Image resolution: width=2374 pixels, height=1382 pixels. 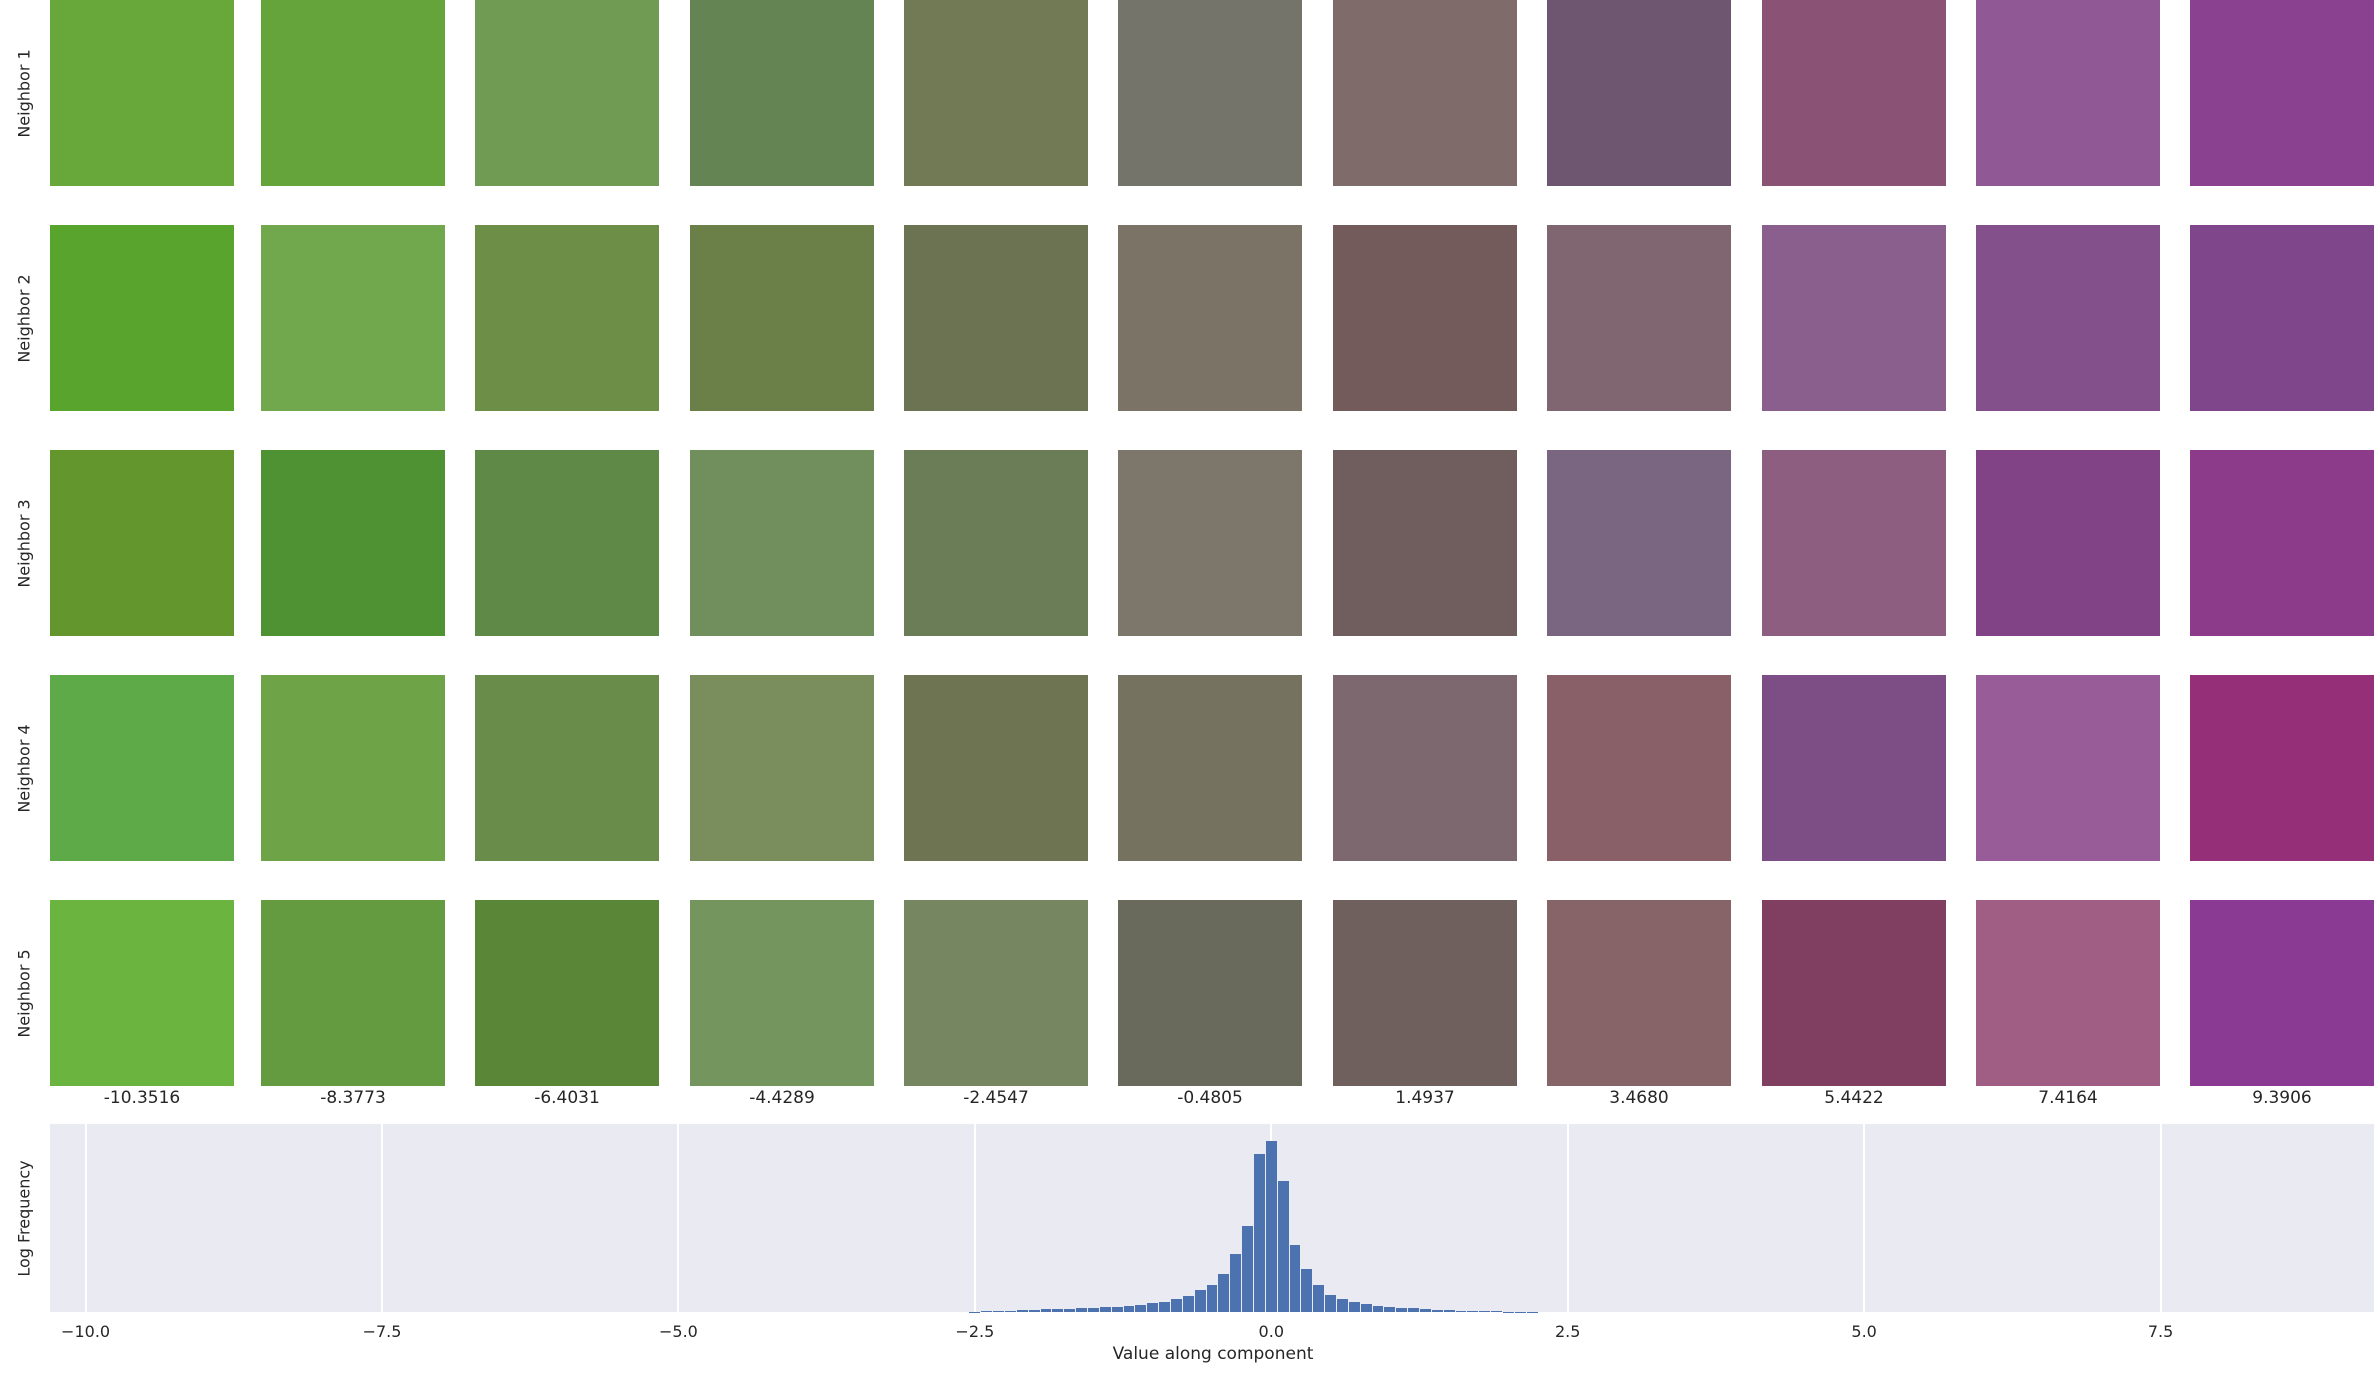 What do you see at coordinates (2160, 1331) in the screenshot?
I see `x-tick-label: 7.5` at bounding box center [2160, 1331].